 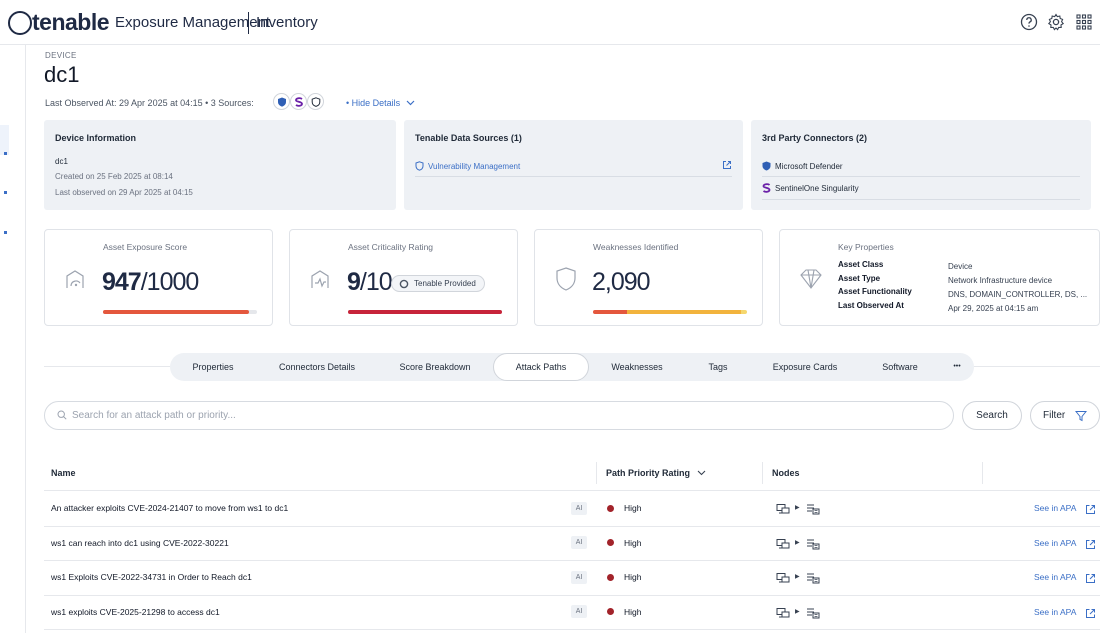 I want to click on header-divider, so click(x=572, y=490).